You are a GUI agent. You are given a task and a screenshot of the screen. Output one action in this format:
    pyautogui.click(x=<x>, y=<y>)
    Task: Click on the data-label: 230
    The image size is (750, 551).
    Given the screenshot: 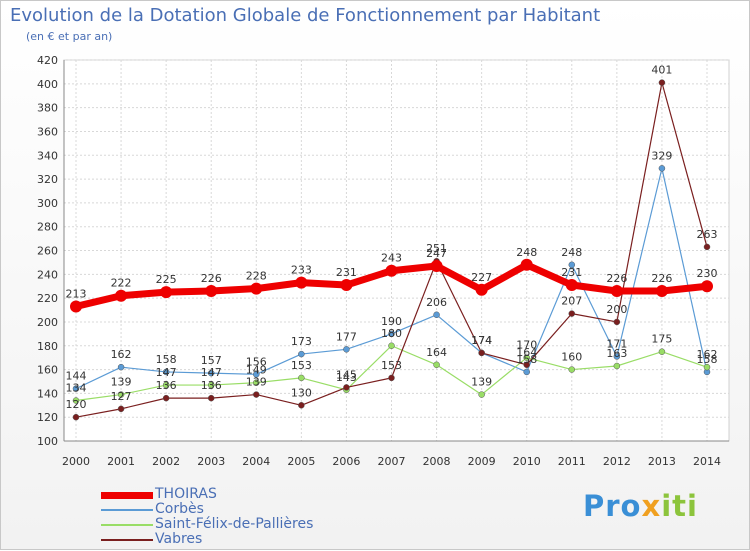 What is the action you would take?
    pyautogui.click(x=707, y=273)
    